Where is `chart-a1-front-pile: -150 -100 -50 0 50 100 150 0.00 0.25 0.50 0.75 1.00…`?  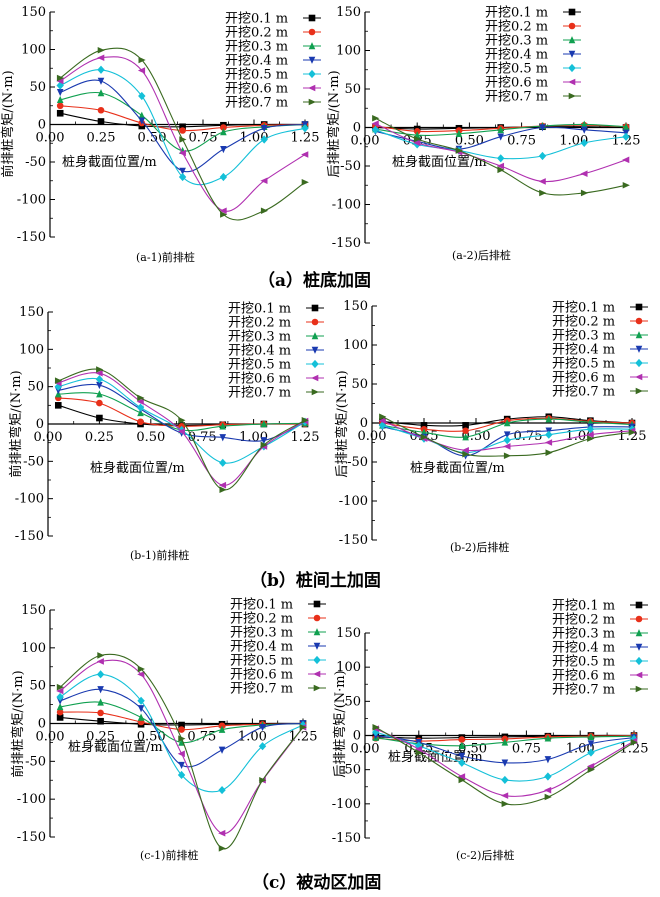
chart-a1-front-pile: -150 -100 -50 0 50 100 150 0.00 0.25 0.50 0.75 1.00… is located at coordinates (160, 125).